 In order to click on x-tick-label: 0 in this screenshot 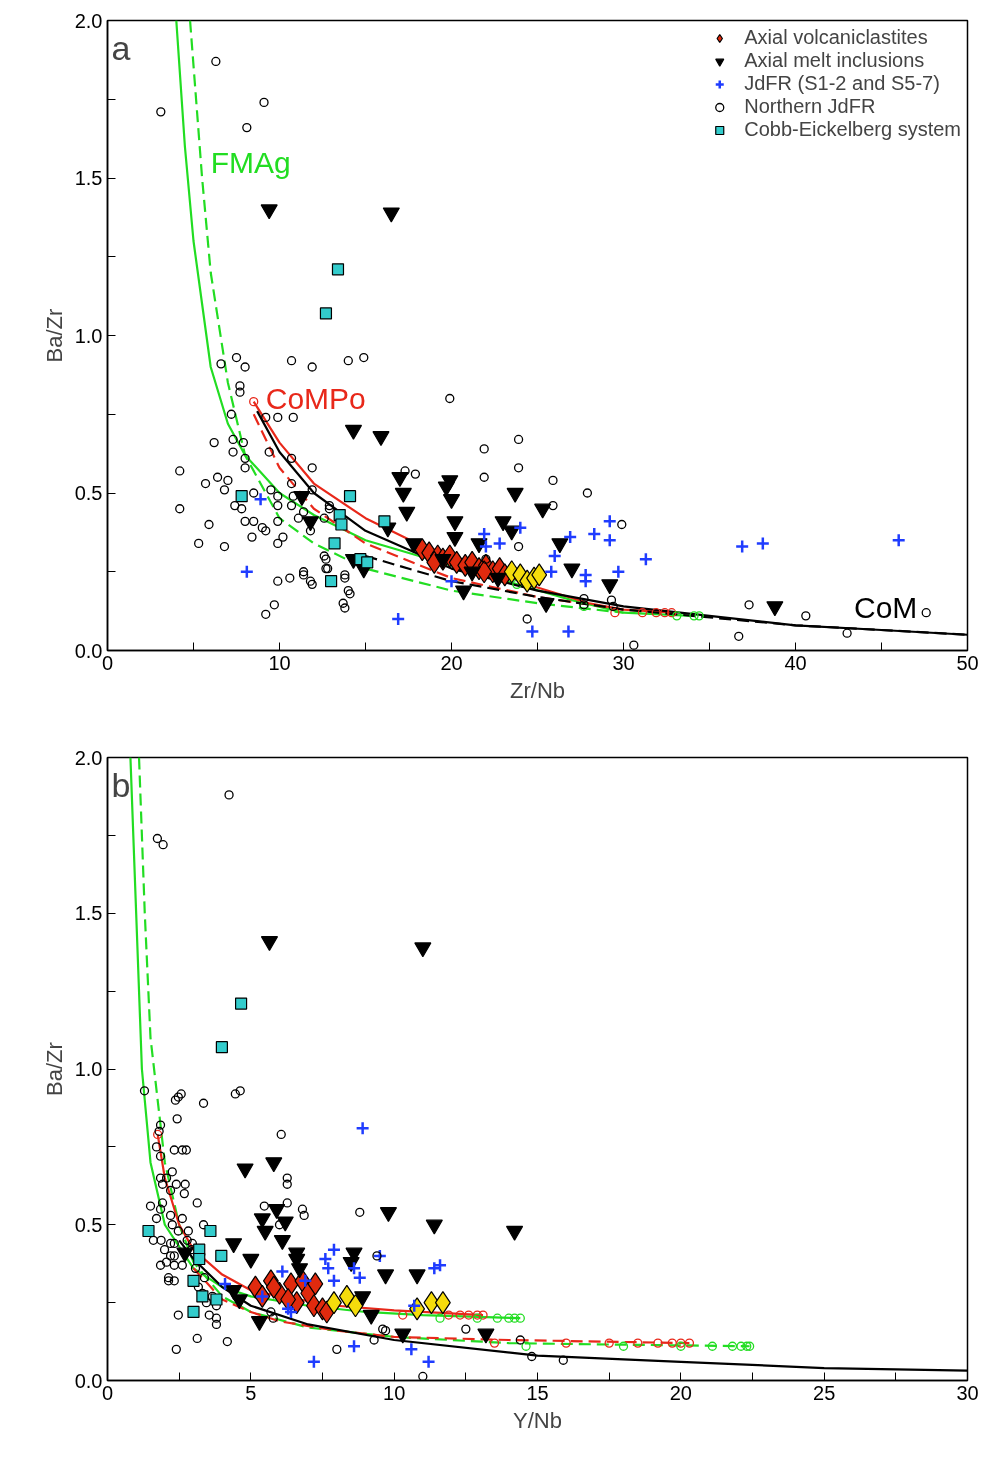, I will do `click(107, 662)`.